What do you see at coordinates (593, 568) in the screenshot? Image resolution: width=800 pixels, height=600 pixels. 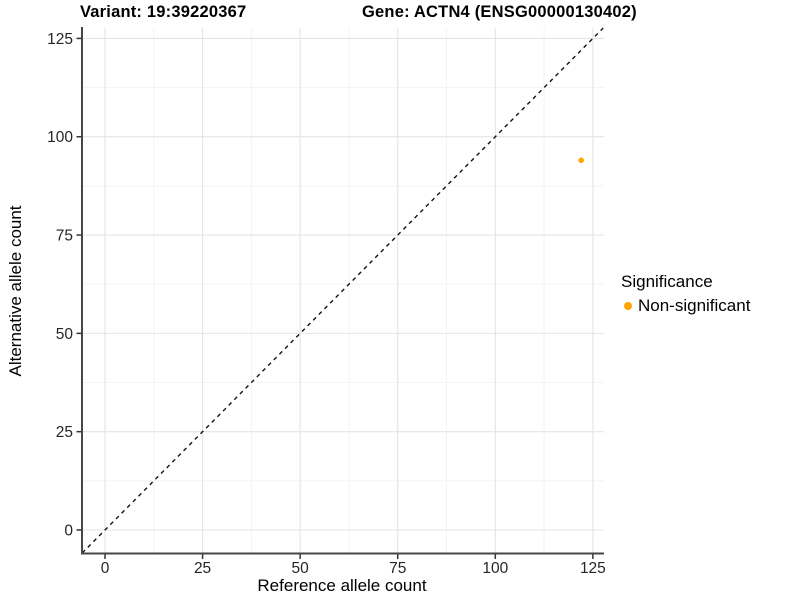 I see `x-tick-label: 125` at bounding box center [593, 568].